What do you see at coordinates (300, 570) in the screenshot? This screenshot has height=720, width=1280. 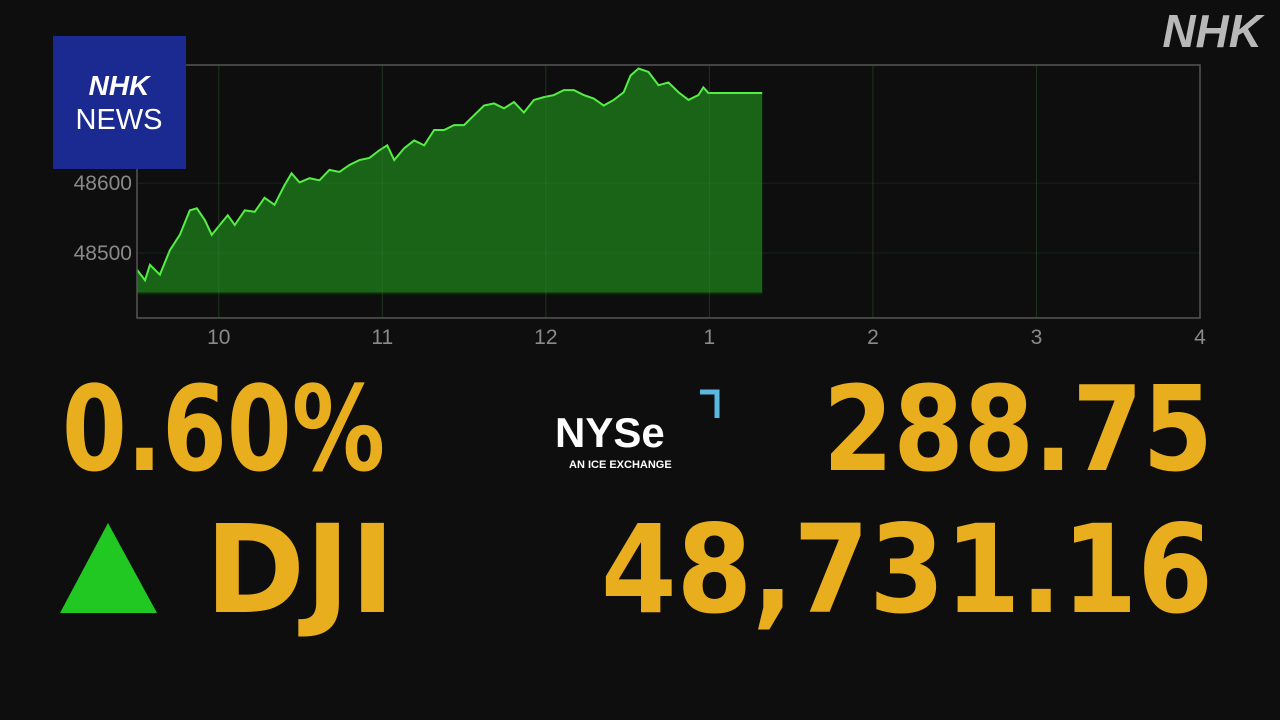 I see `symbol: DJI` at bounding box center [300, 570].